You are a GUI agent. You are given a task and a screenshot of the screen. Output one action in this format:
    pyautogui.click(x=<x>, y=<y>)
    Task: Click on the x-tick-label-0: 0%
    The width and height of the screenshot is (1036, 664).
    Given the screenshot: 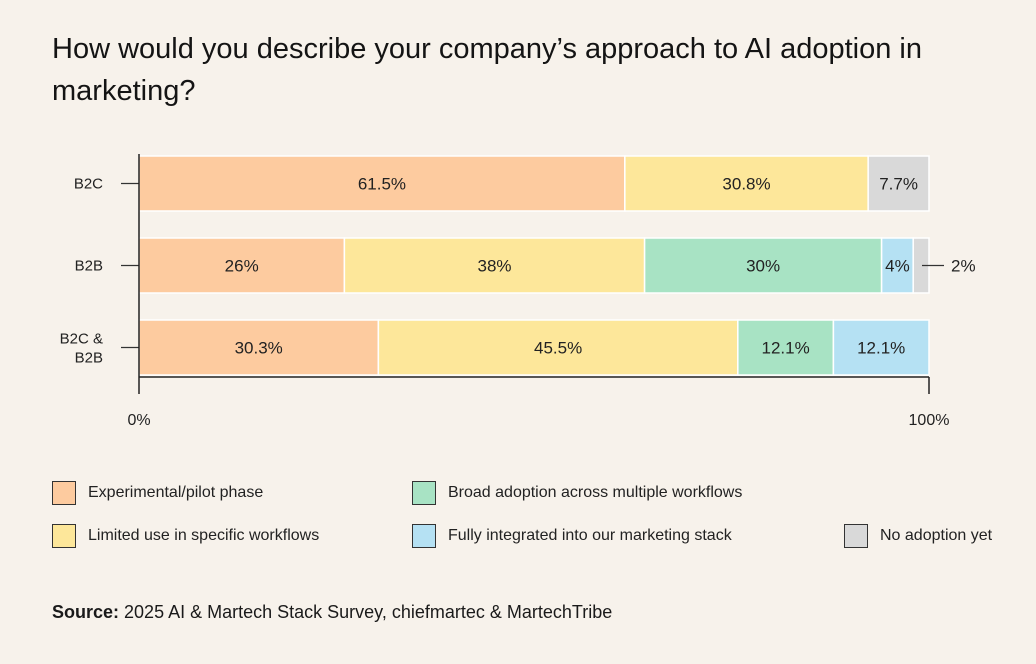 What is the action you would take?
    pyautogui.click(x=138, y=420)
    